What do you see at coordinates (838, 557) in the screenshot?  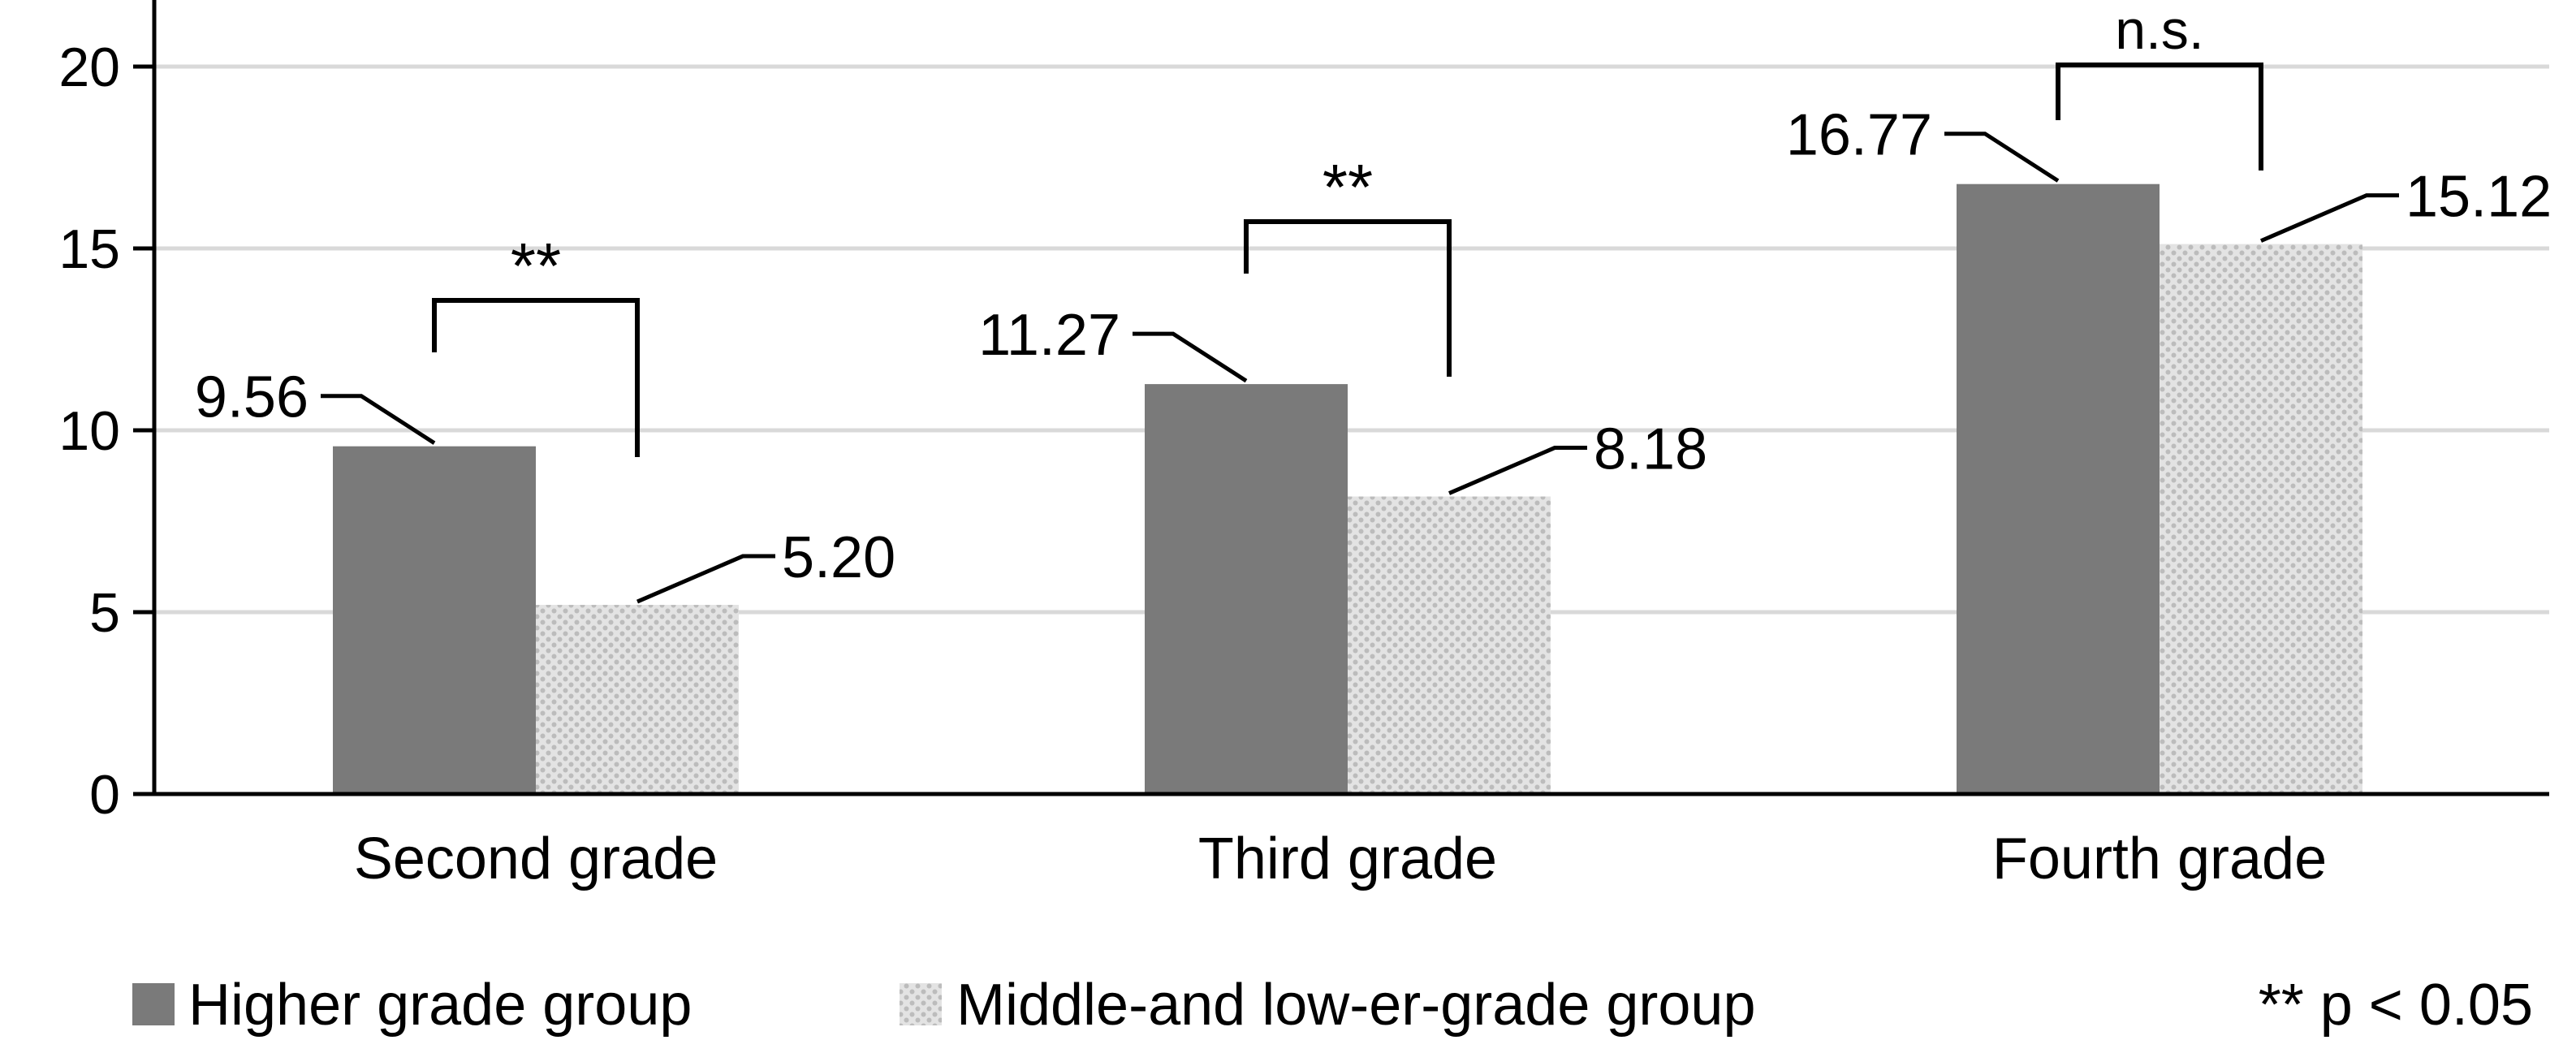 I see `data-label-lower: 5.20` at bounding box center [838, 557].